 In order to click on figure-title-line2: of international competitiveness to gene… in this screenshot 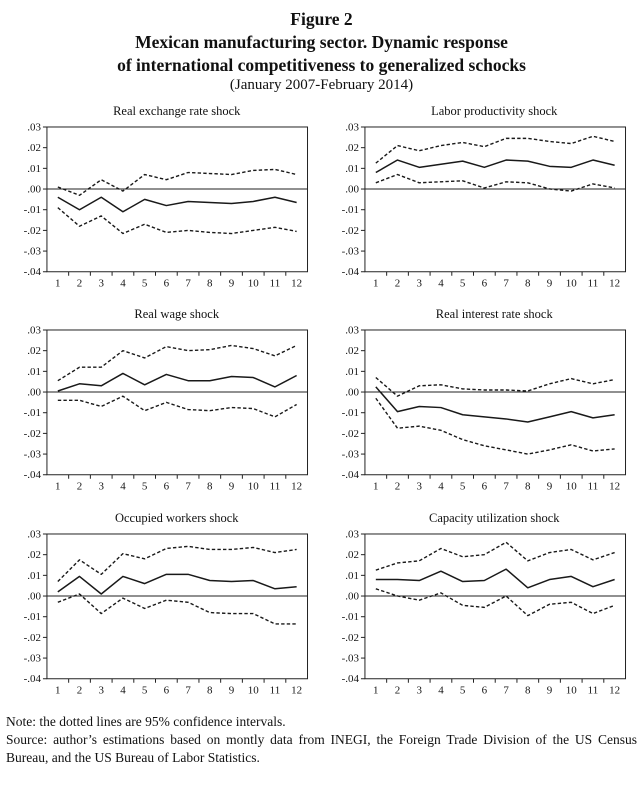, I will do `click(321, 64)`.